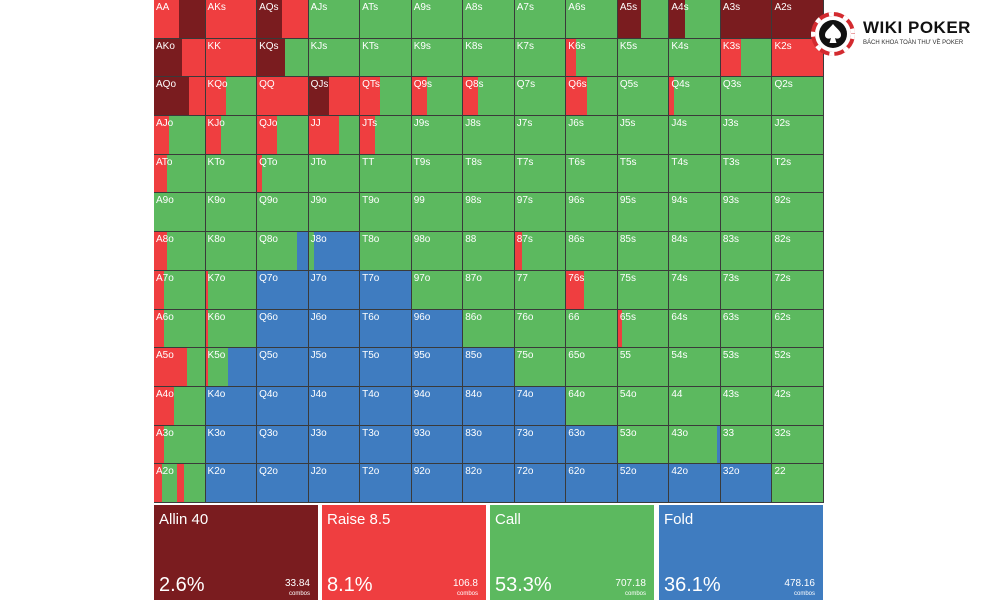 The height and width of the screenshot is (600, 1000). What do you see at coordinates (334, 251) in the screenshot?
I see `hand-cell: J8o` at bounding box center [334, 251].